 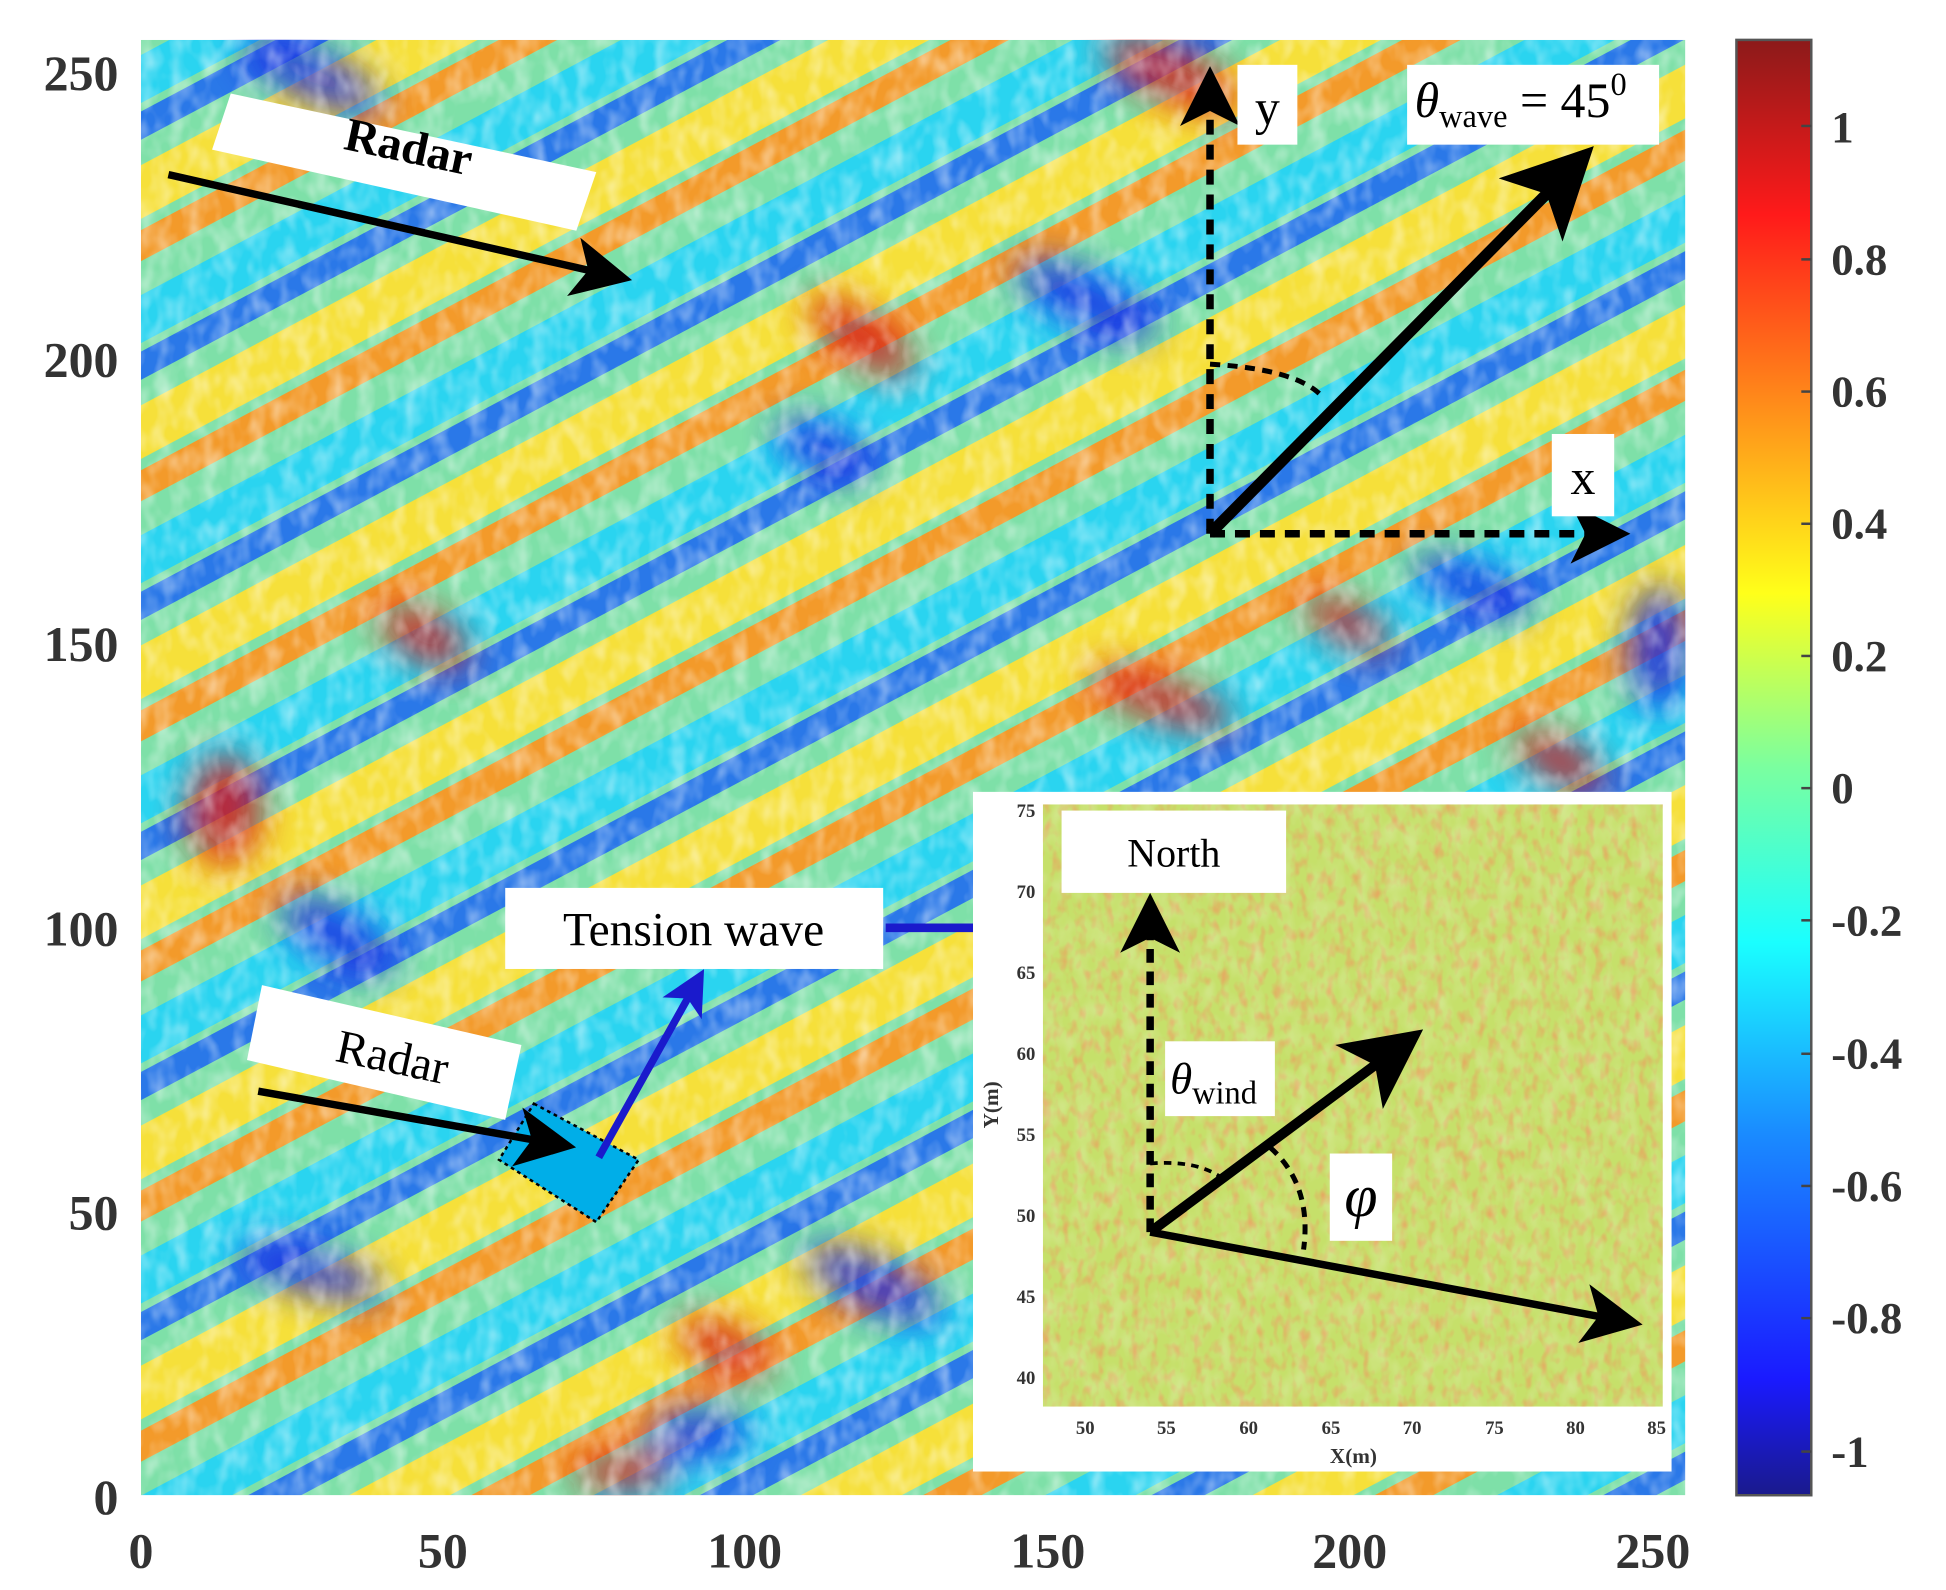 I want to click on svg-text: 1, so click(x=1842, y=127).